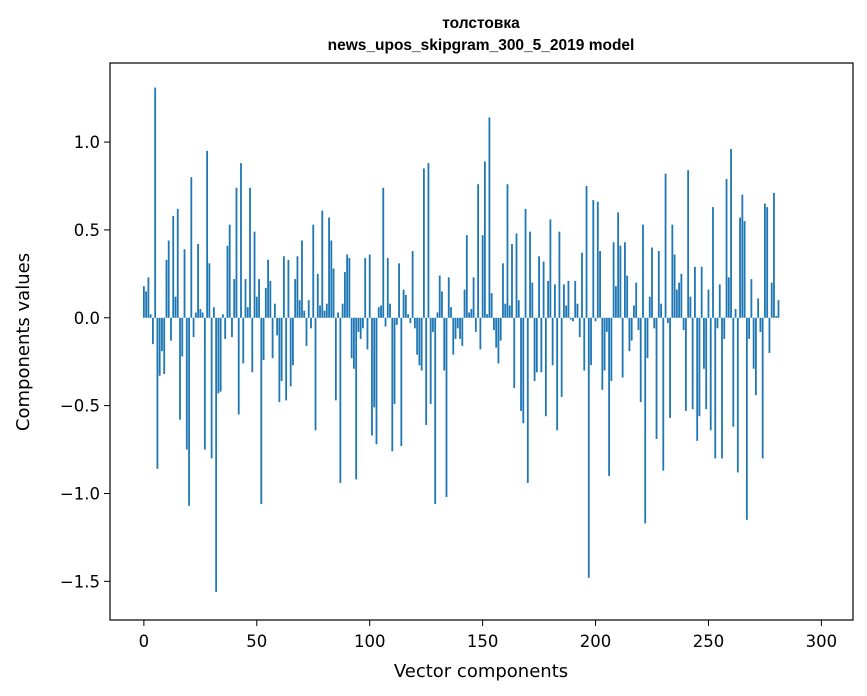  Describe the element at coordinates (483, 641) in the screenshot. I see `x-tick-label: 150` at that location.